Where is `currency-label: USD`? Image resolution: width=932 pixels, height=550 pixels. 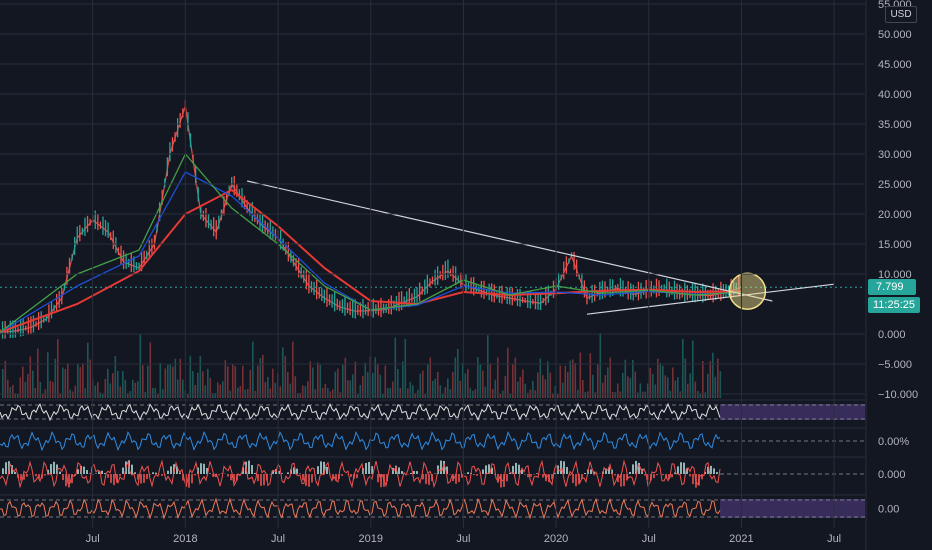 currency-label: USD is located at coordinates (901, 14).